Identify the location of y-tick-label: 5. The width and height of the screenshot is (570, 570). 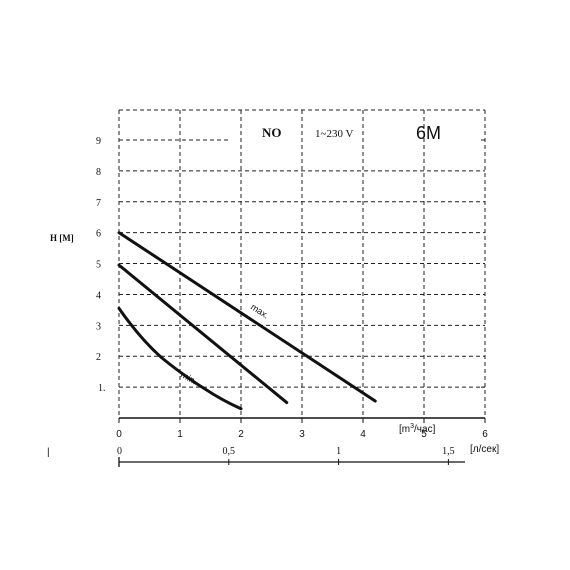
(98, 265).